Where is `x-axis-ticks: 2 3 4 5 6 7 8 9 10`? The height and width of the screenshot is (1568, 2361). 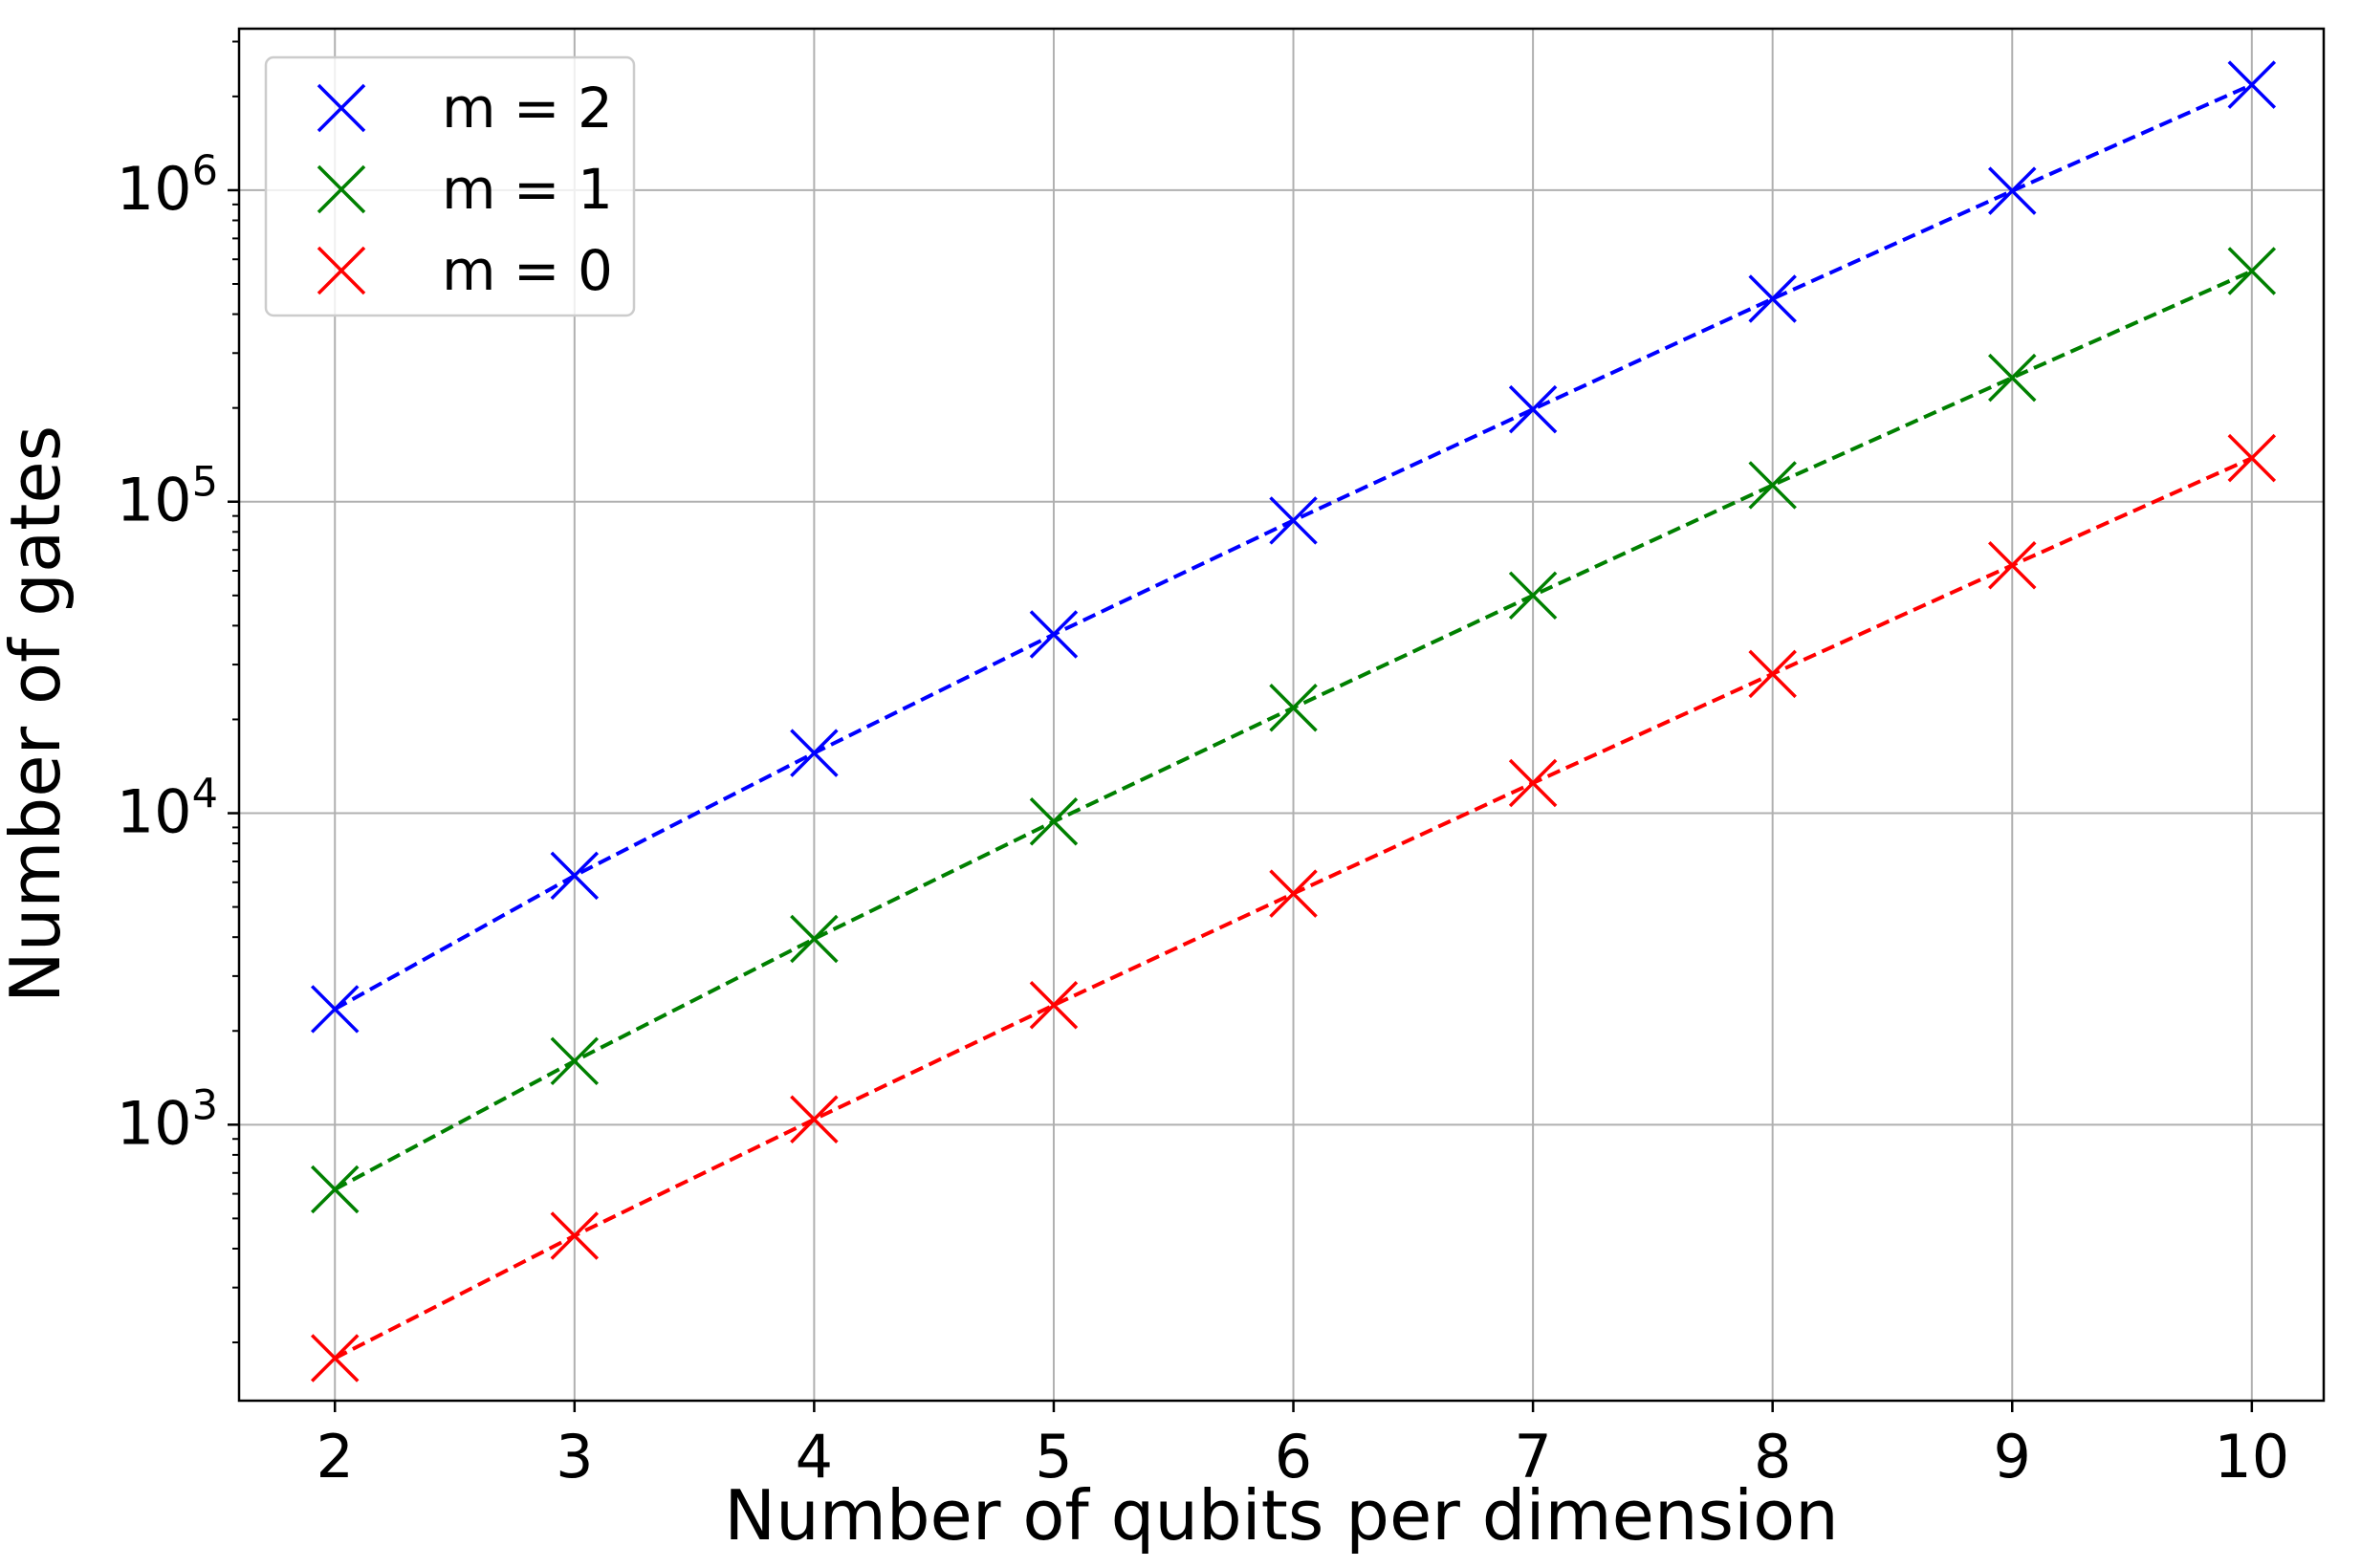
x-axis-ticks: 2 3 4 5 6 7 8 9 10 is located at coordinates (1303, 1446).